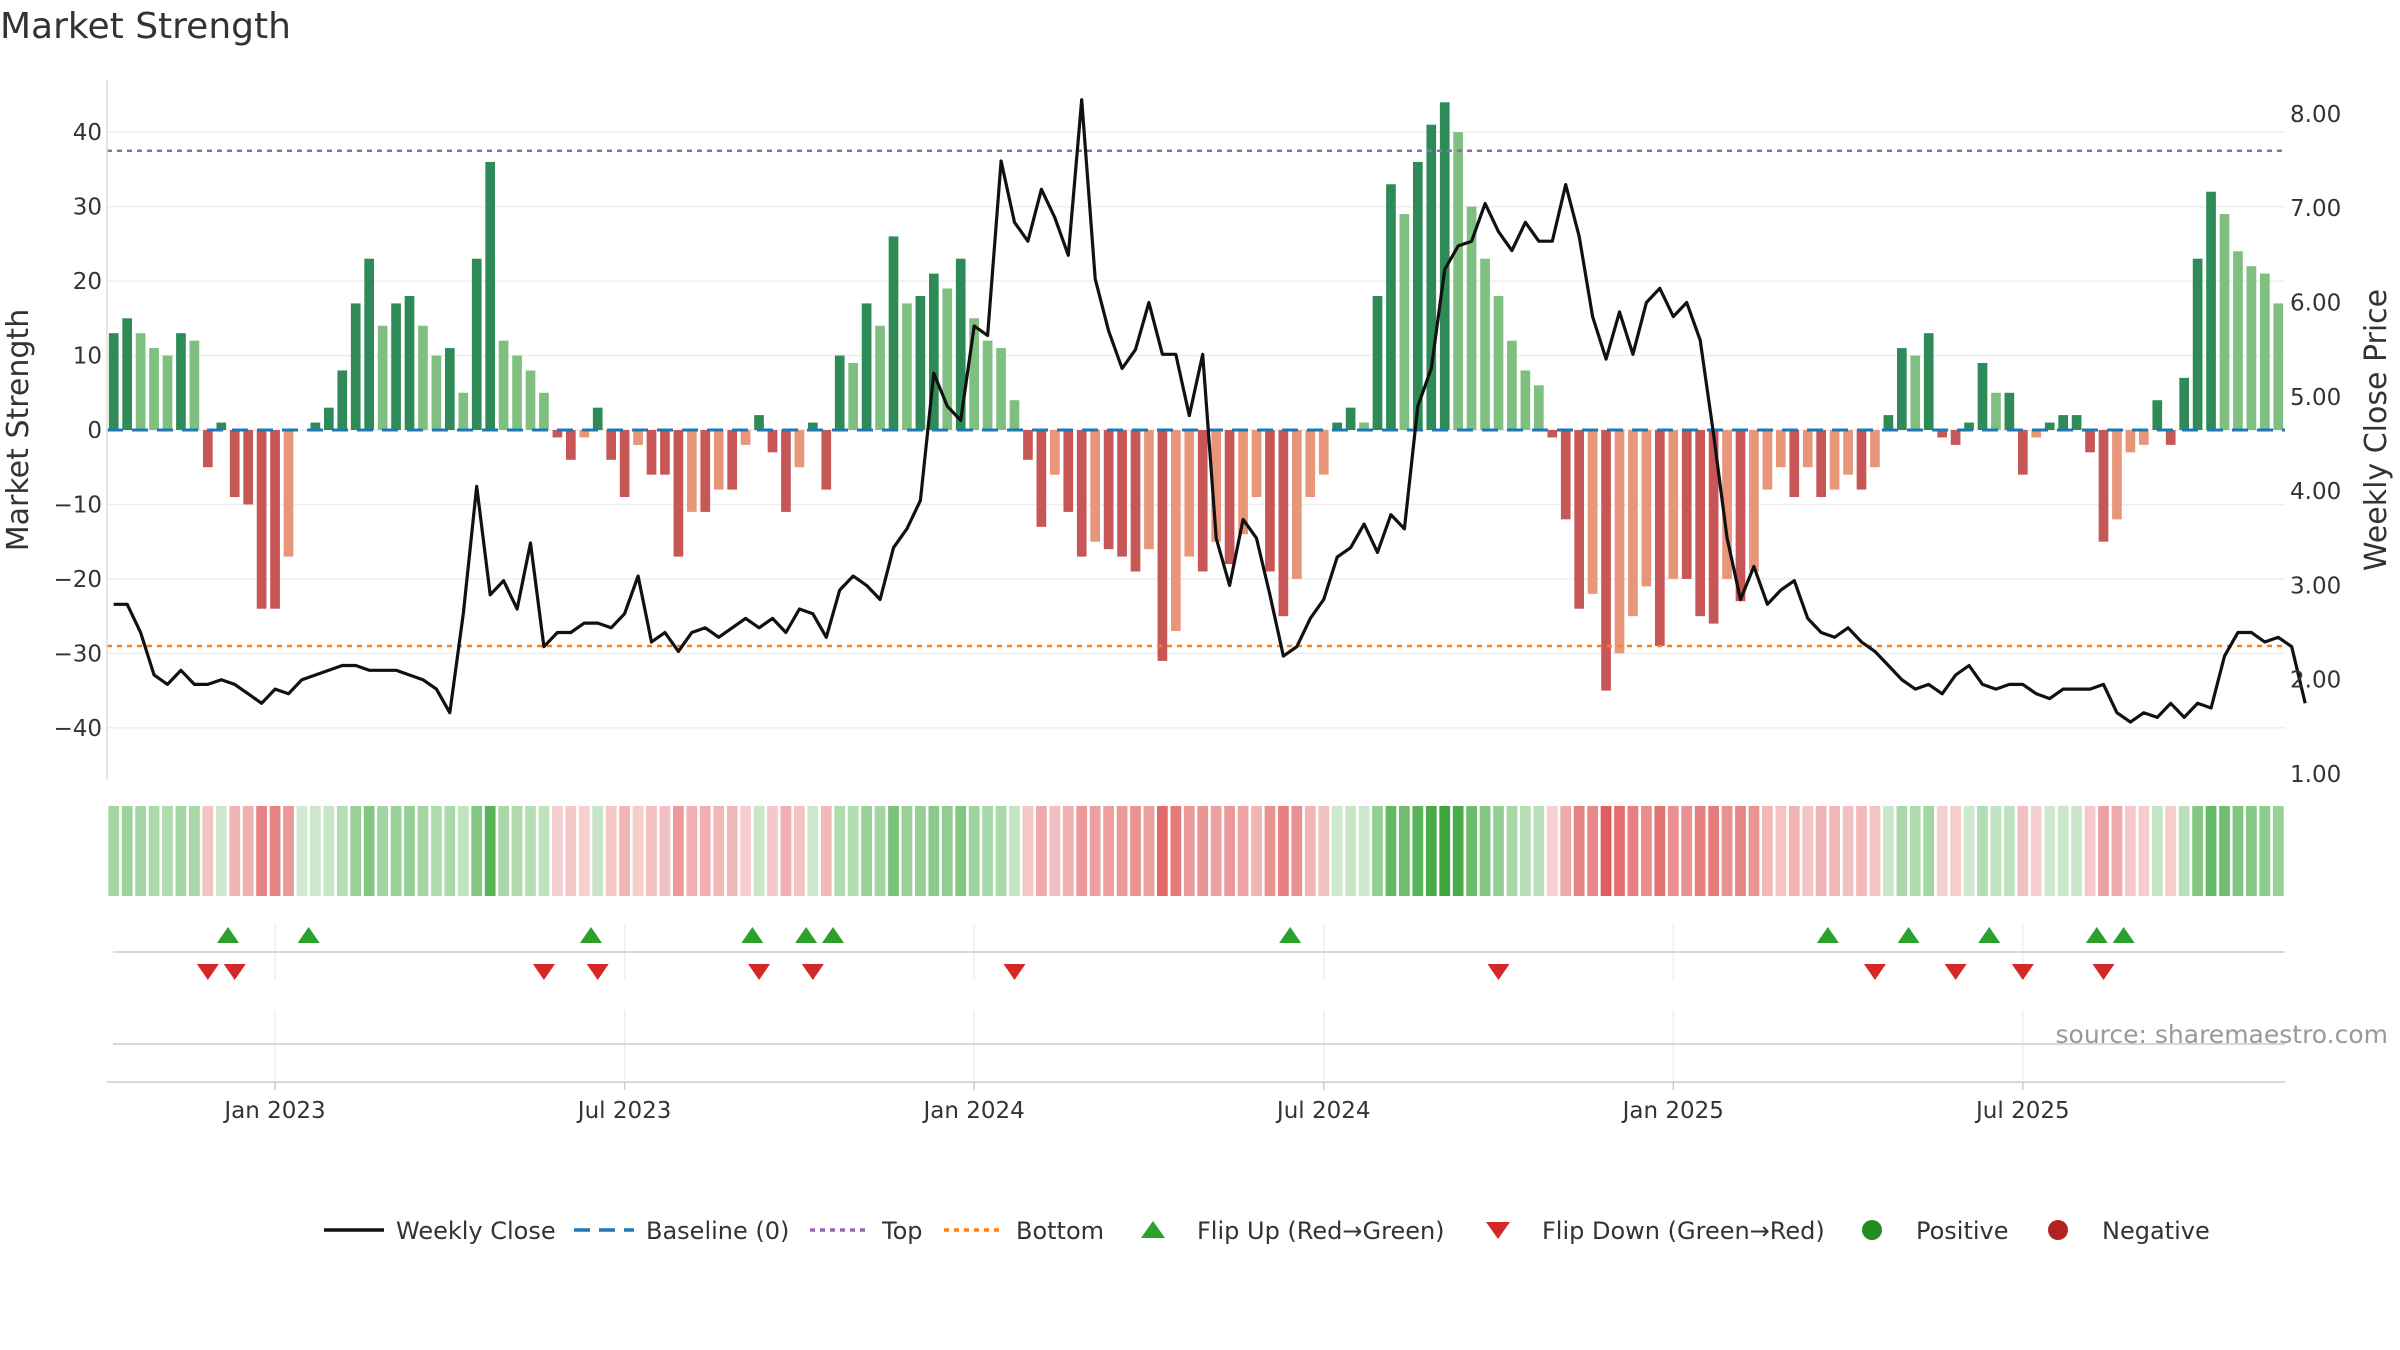 Image resolution: width=2400 pixels, height=1350 pixels. What do you see at coordinates (2315, 586) in the screenshot?
I see `y-right-tick-label: 3.00` at bounding box center [2315, 586].